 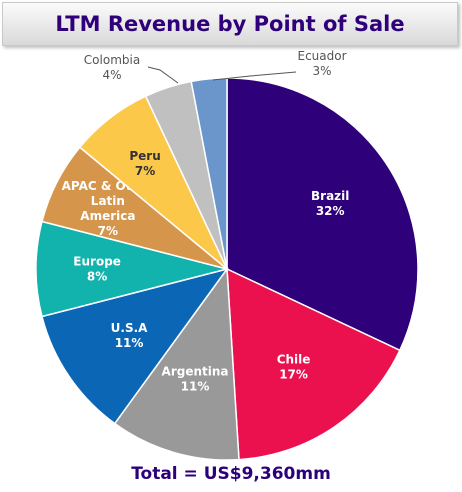 What do you see at coordinates (112, 67) in the screenshot?
I see `slice-label-colombia: Colombia 4%` at bounding box center [112, 67].